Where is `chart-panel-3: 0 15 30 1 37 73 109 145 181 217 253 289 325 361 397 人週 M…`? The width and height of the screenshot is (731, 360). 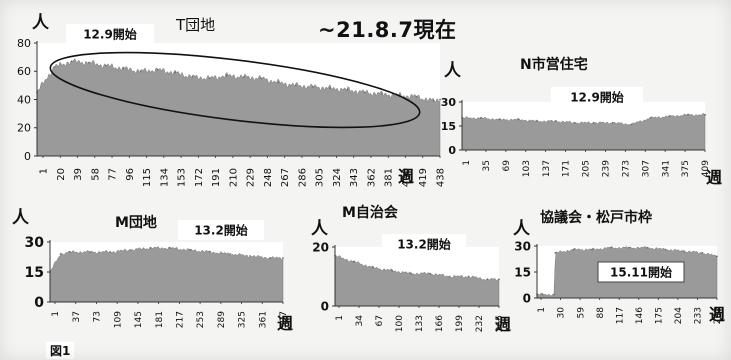 chart-panel-3: 0 15 30 1 37 73 109 145 181 217 253 289 325 361 397 人週 M… is located at coordinates (152, 270).